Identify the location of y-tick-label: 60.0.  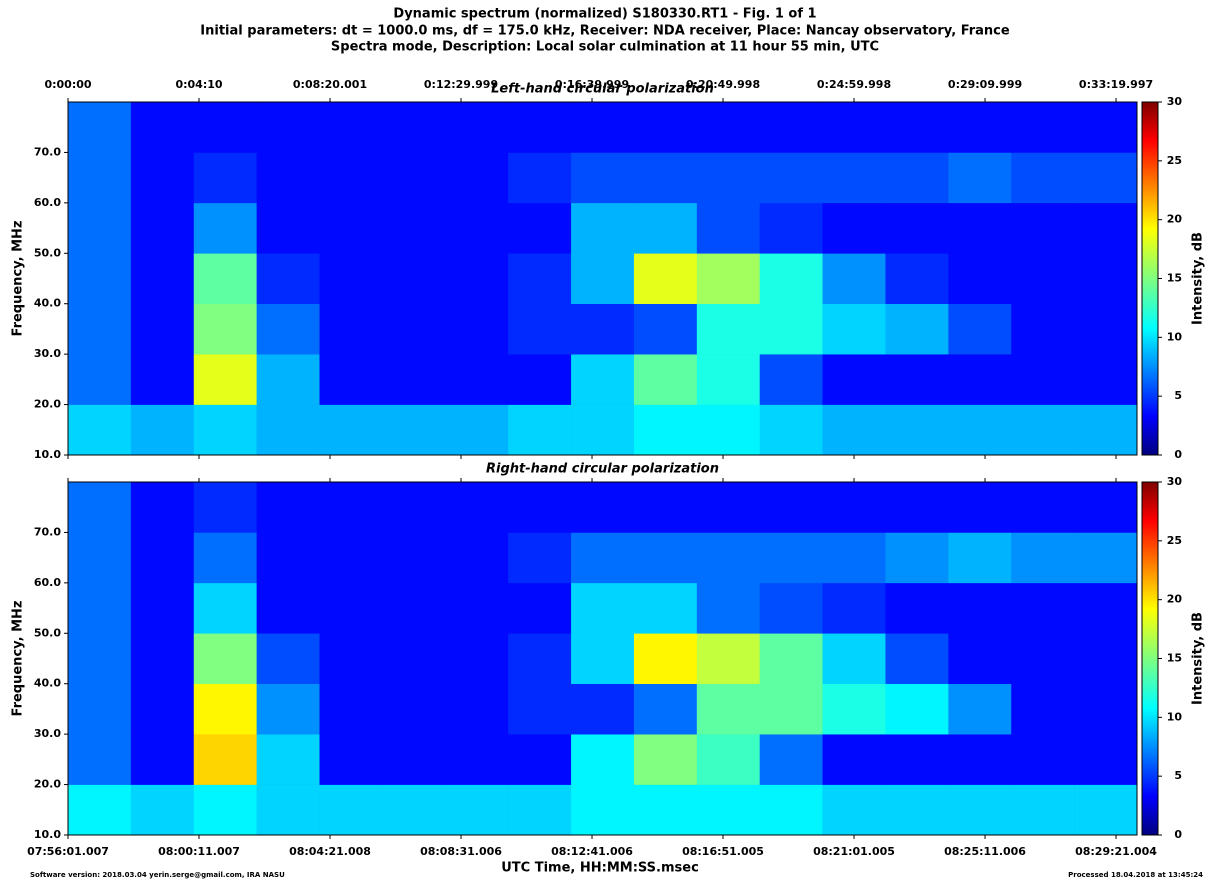
(47, 202).